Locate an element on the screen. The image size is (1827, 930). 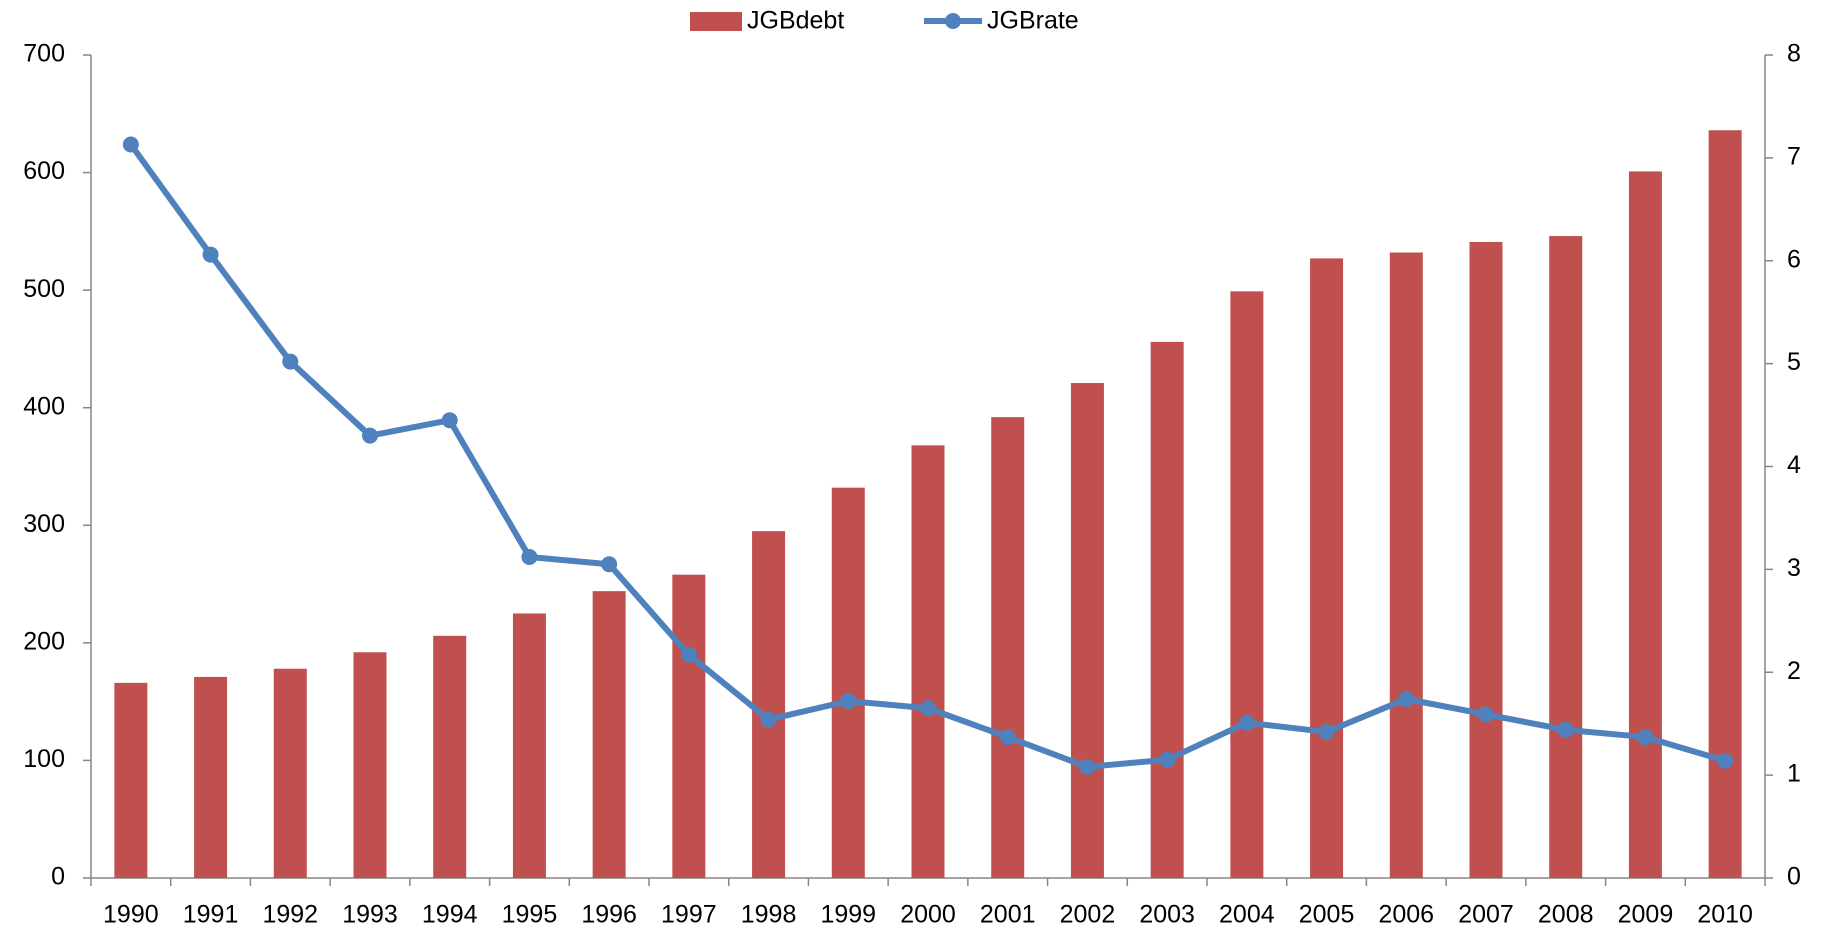
x-tick-label: 2002 is located at coordinates (1088, 915).